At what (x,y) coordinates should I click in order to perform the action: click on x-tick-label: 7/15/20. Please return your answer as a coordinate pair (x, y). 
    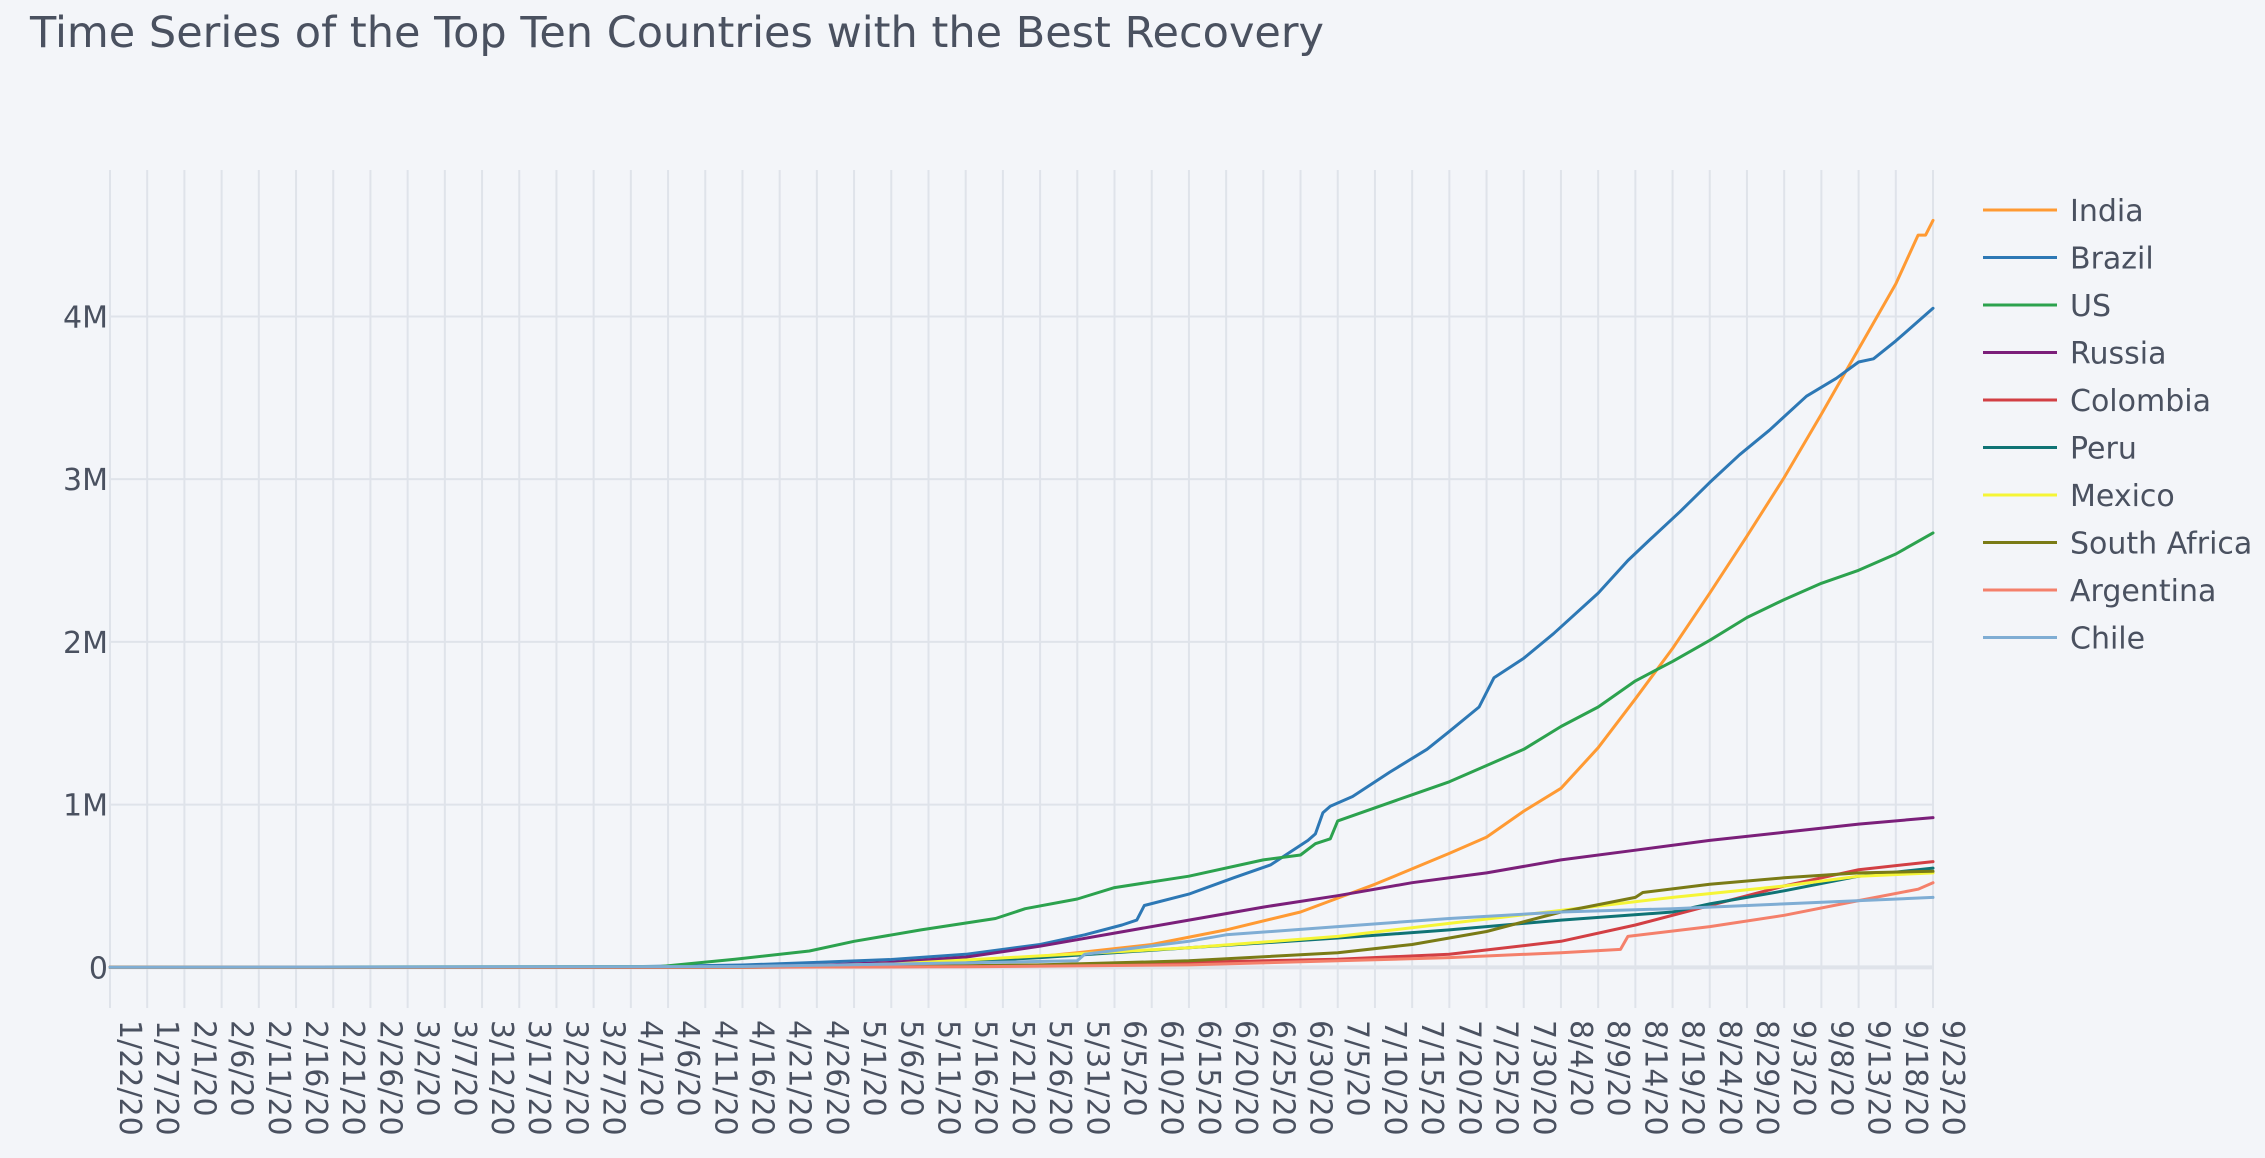
    Looking at the image, I should click on (1431, 1078).